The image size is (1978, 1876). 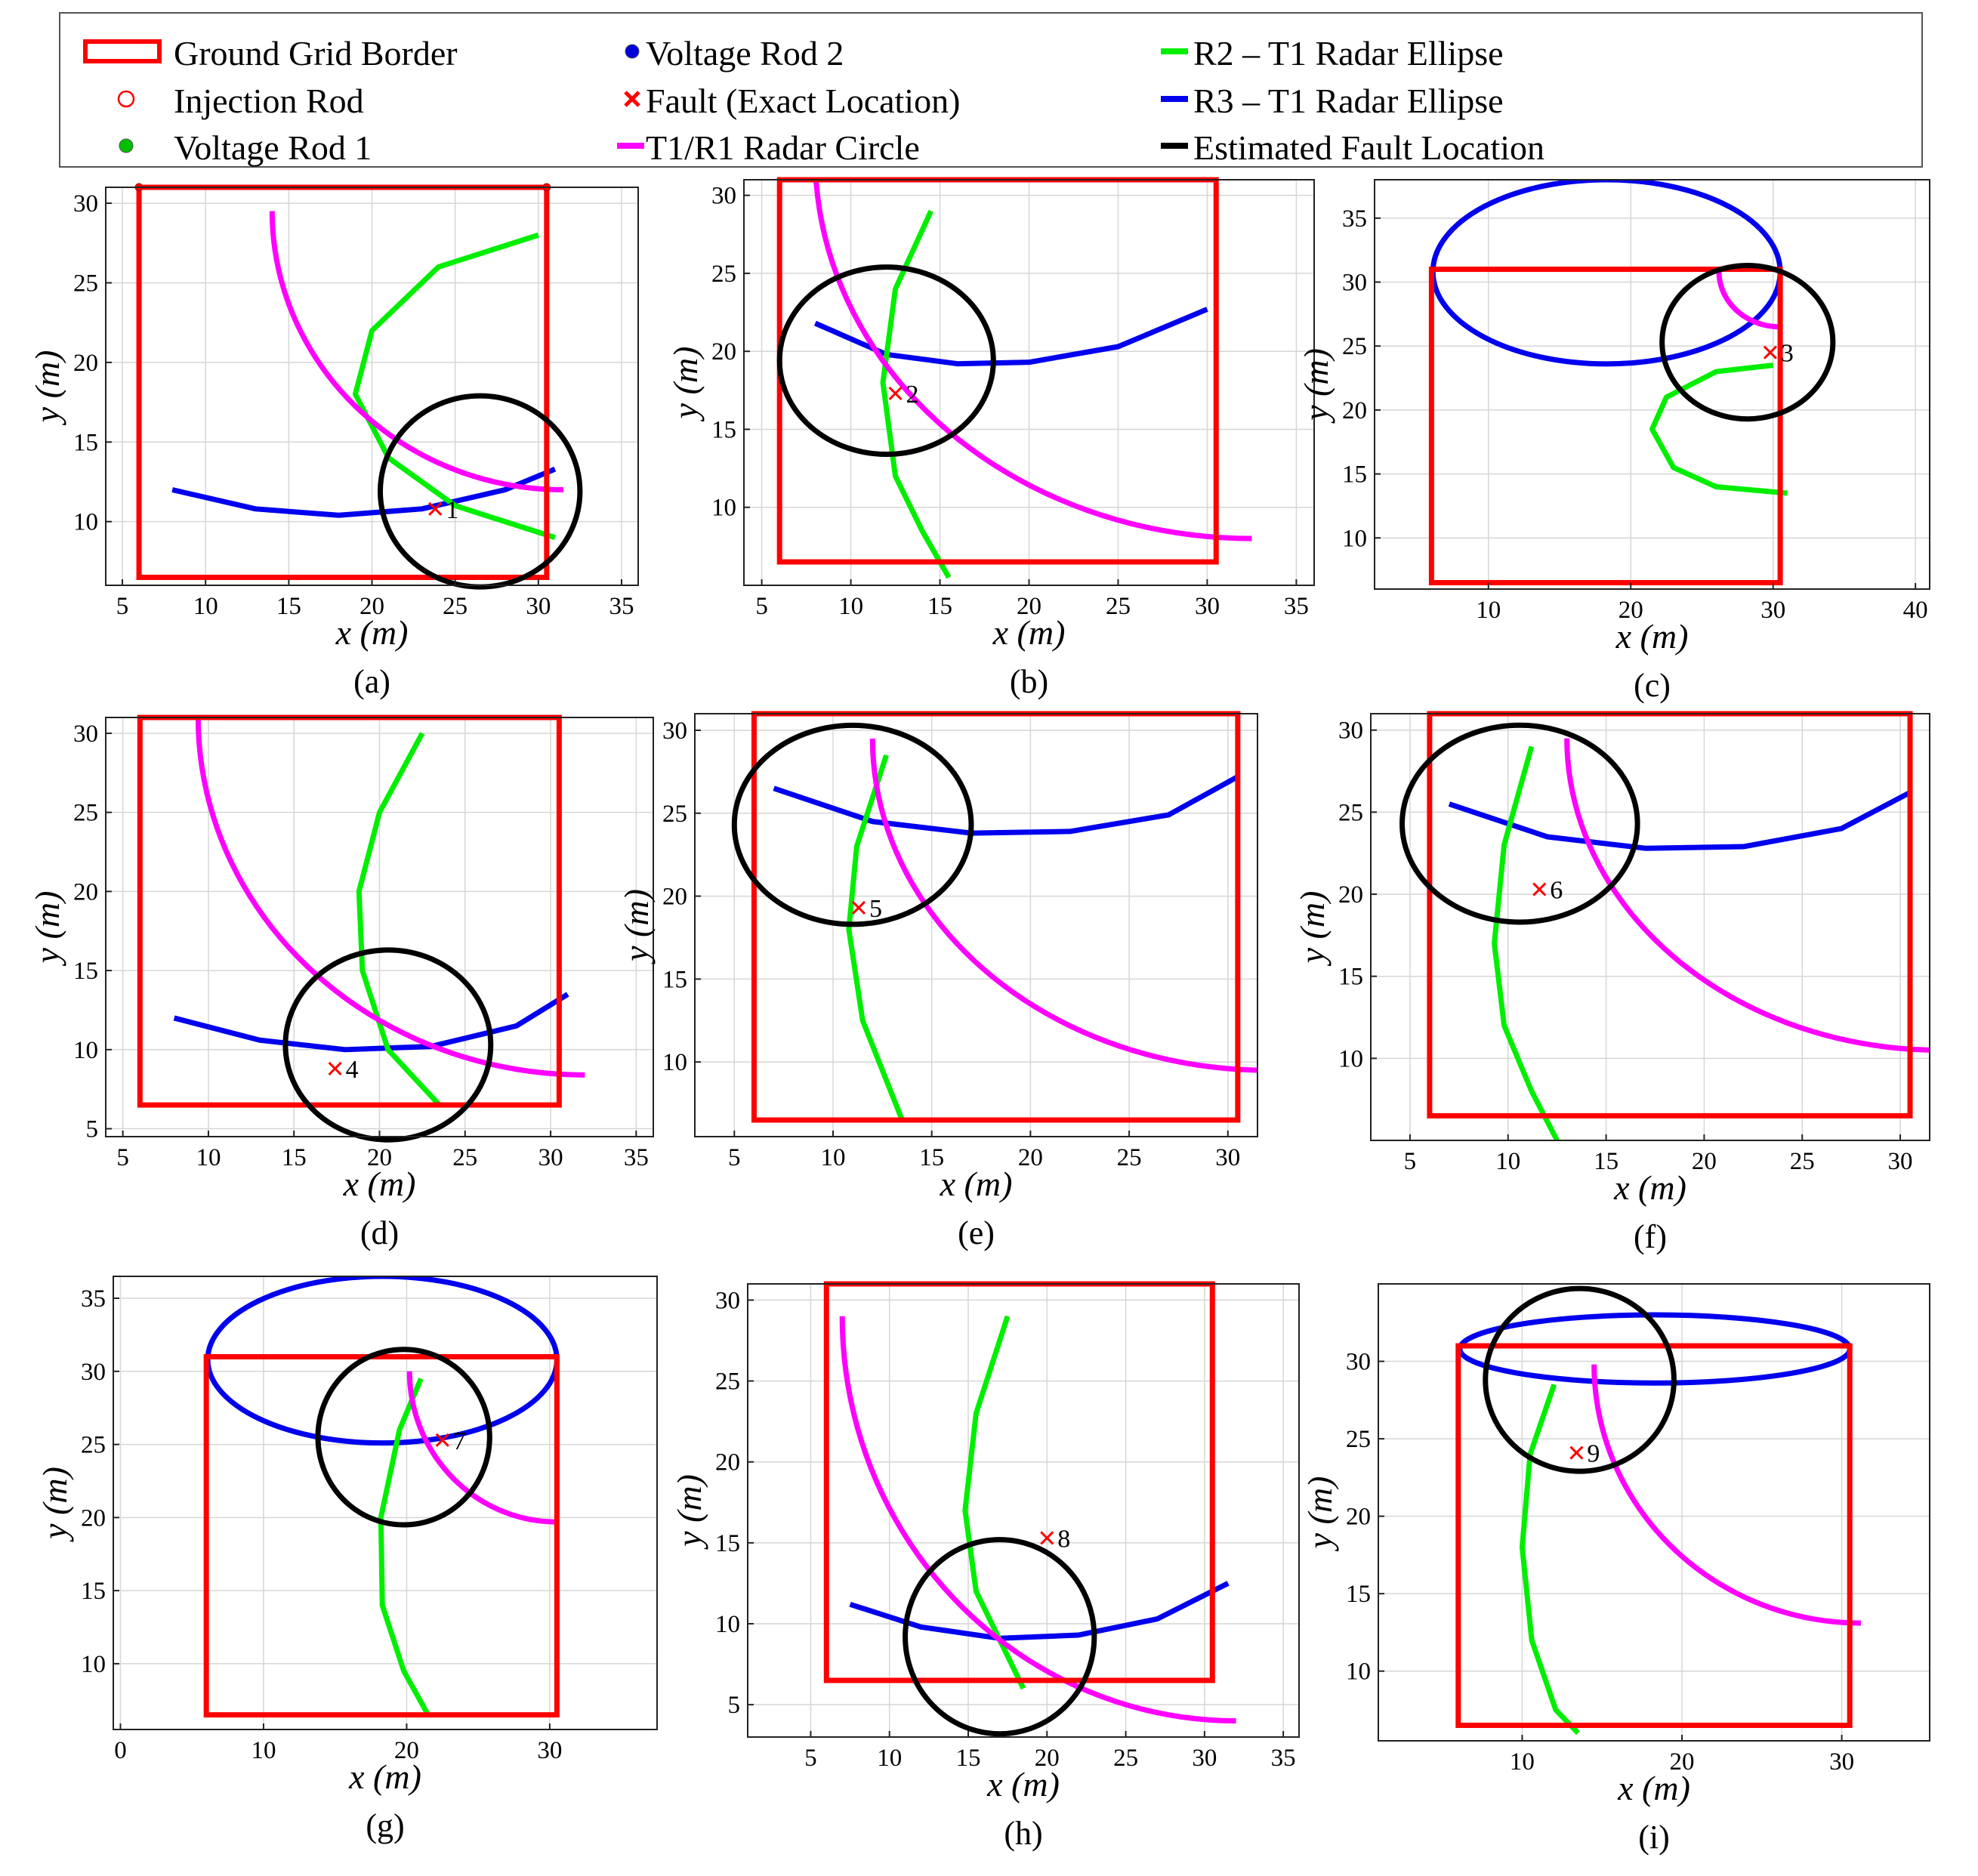 I want to click on legend-label: Fault (Exact Location), so click(x=804, y=101).